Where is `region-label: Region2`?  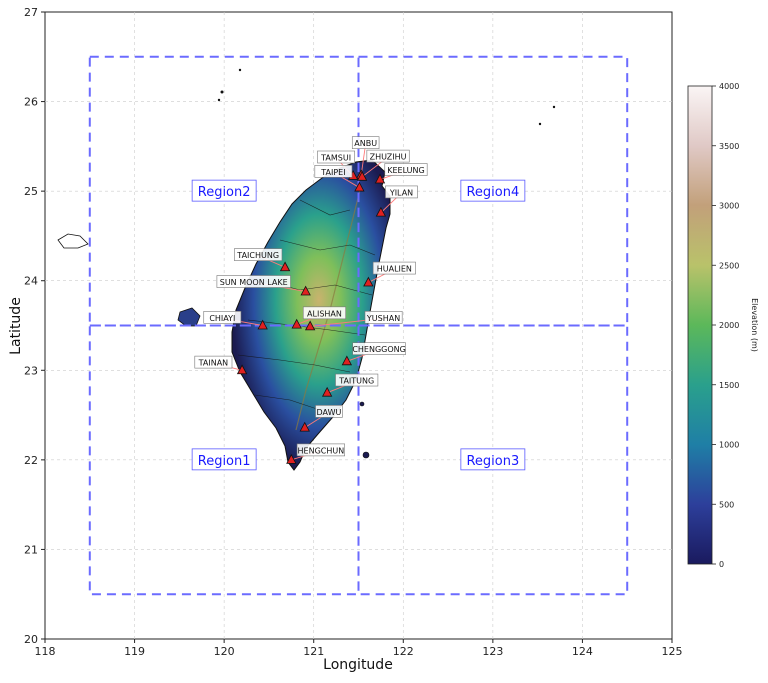 region-label: Region2 is located at coordinates (224, 192).